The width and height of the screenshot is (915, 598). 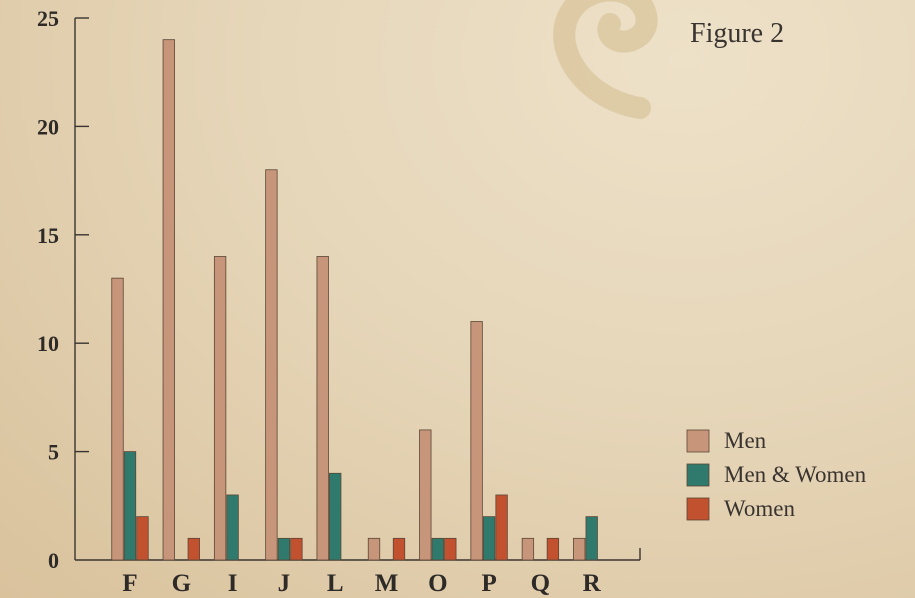 I want to click on category-label: L, so click(x=335, y=583).